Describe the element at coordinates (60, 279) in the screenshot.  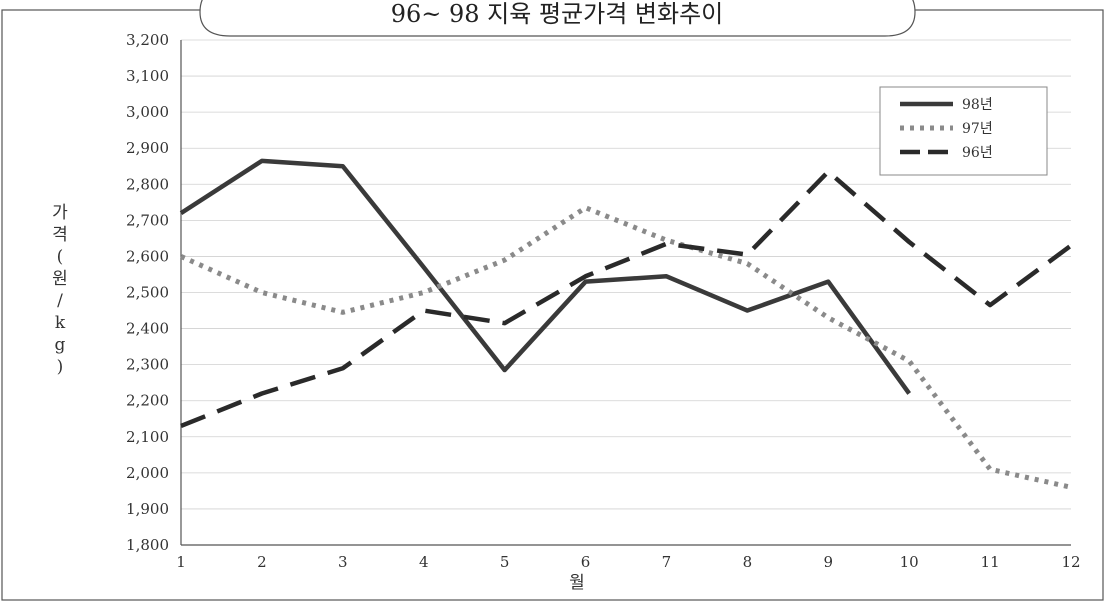
I see `y-axis-title-char: 원` at that location.